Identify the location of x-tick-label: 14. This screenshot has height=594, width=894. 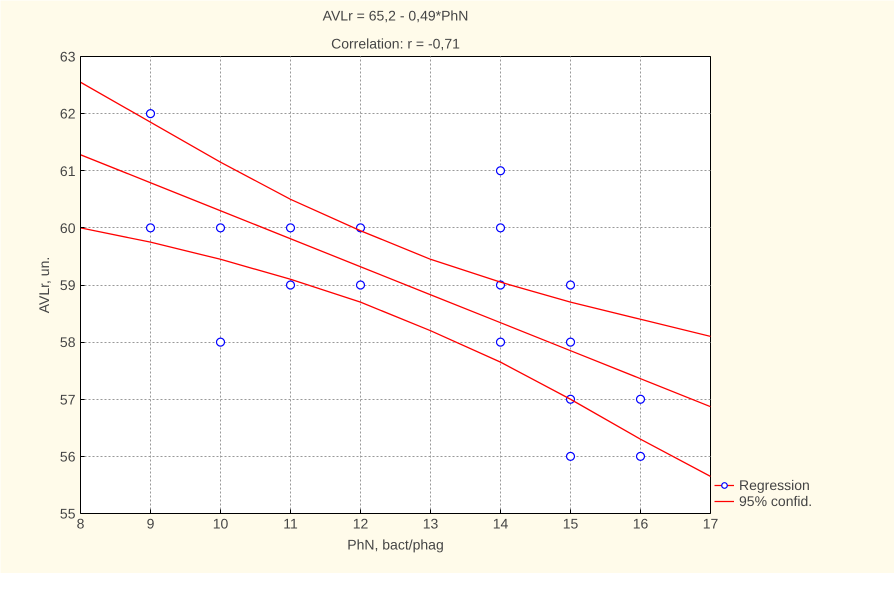
(500, 524).